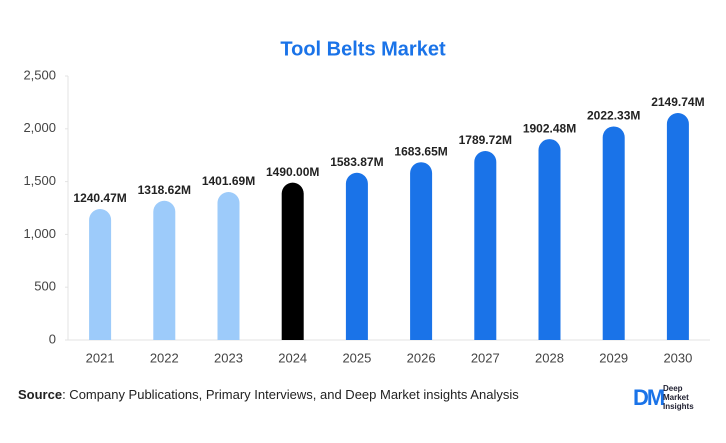 Image resolution: width=726 pixels, height=443 pixels. I want to click on y-tick-label: 2,500, so click(39, 74).